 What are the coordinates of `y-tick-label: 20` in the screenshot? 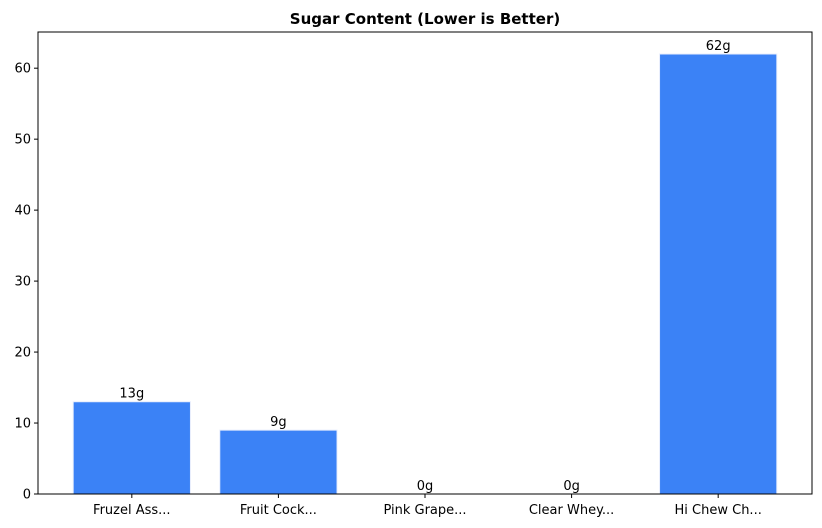 It's located at (22, 353).